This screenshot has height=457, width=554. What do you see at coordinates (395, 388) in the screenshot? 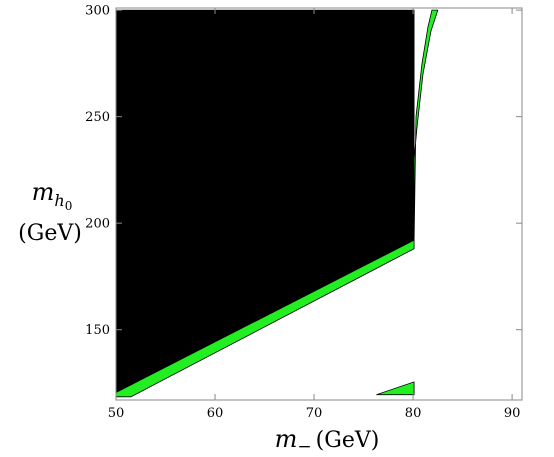
I see `region-allowed-band-small` at bounding box center [395, 388].